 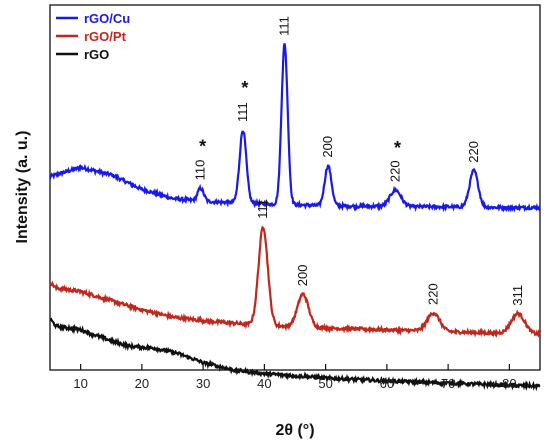 I want to click on x-tick-label: 30, so click(x=203, y=383).